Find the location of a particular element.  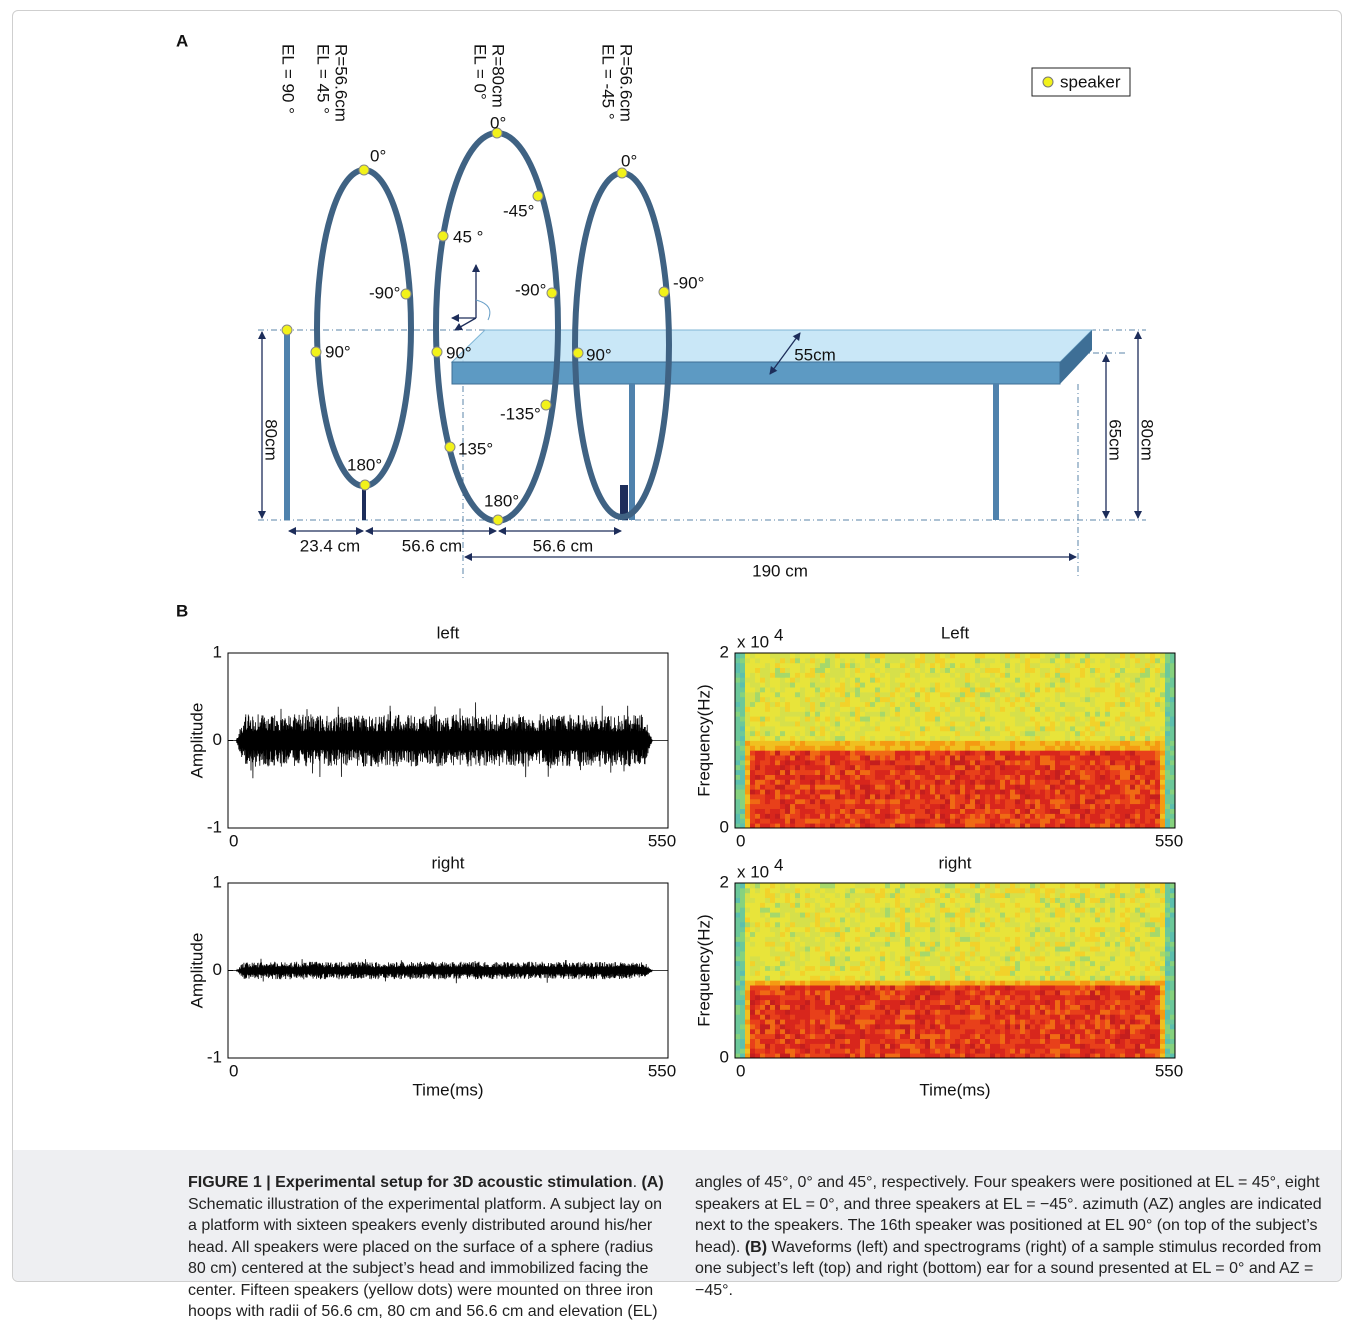

azimuth-label: -90° is located at coordinates (530, 289).